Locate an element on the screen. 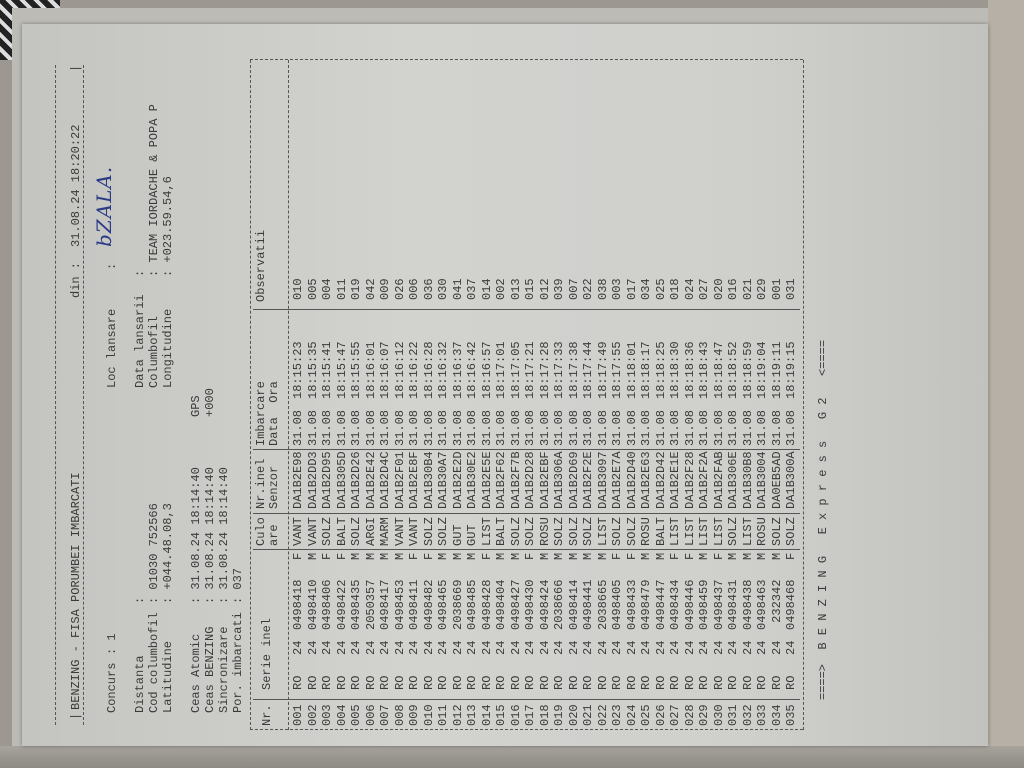 This screenshot has width=1024, height=768. cell-nr: 032 is located at coordinates (747, 715).